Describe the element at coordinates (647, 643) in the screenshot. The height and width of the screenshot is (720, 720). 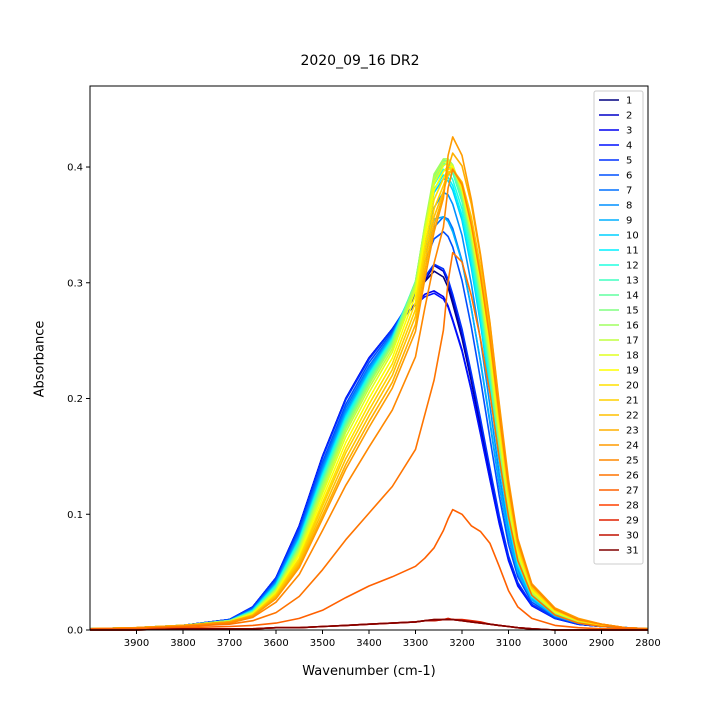
I see `x-tick-label: 2800` at that location.